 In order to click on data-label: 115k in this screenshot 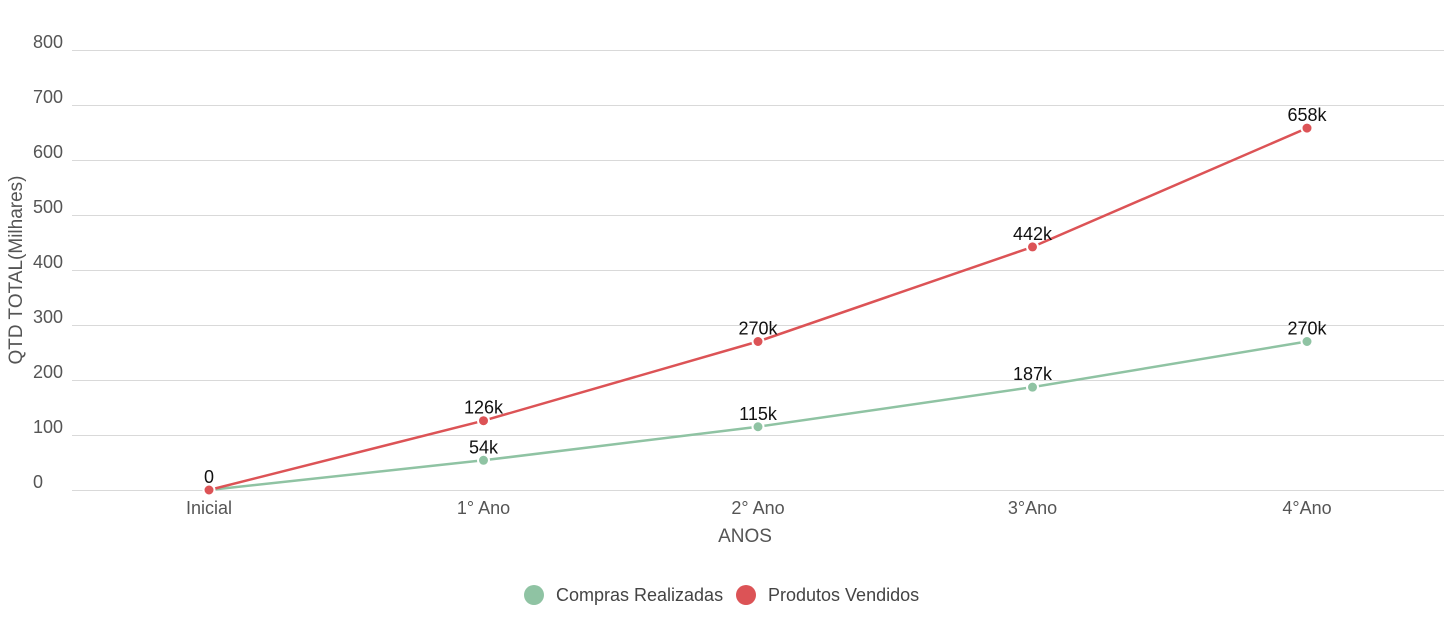, I will do `click(758, 414)`.